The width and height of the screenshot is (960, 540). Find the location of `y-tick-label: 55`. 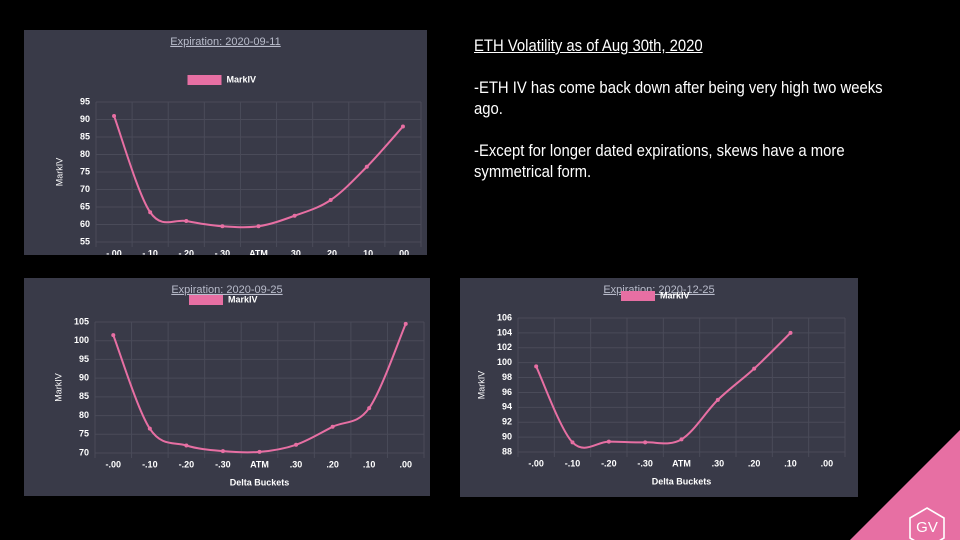

y-tick-label: 55 is located at coordinates (85, 241).